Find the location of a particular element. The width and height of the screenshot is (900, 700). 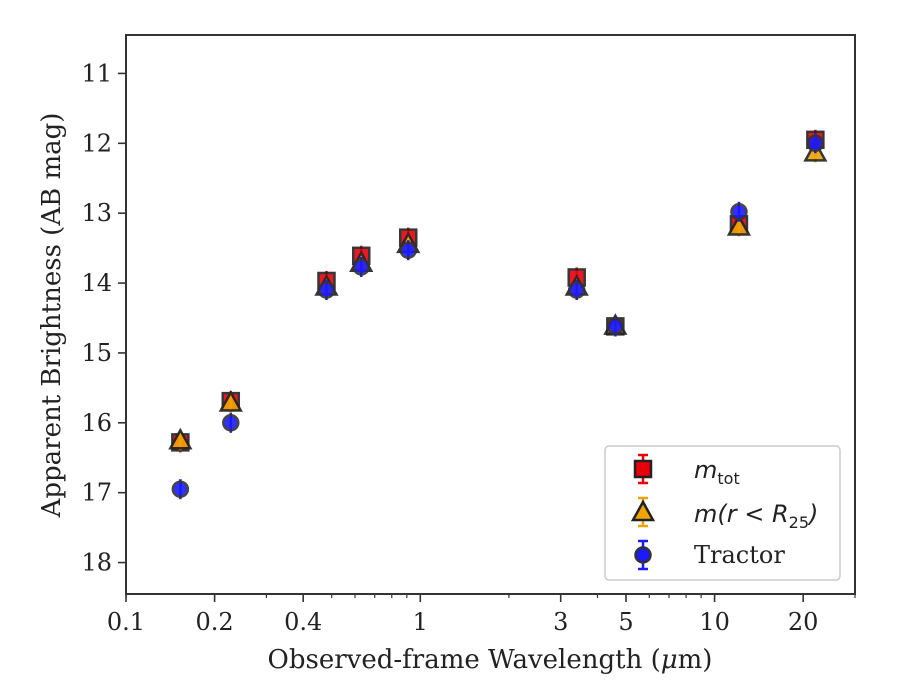

y-tick-label: 12 is located at coordinates (96, 143).